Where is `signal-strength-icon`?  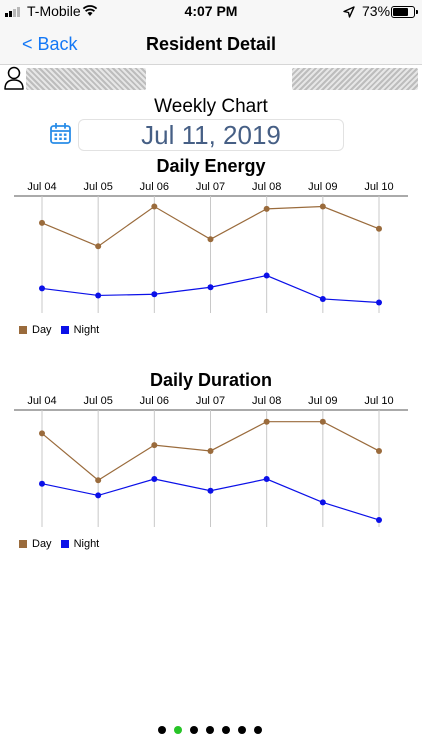
signal-strength-icon is located at coordinates (12, 12).